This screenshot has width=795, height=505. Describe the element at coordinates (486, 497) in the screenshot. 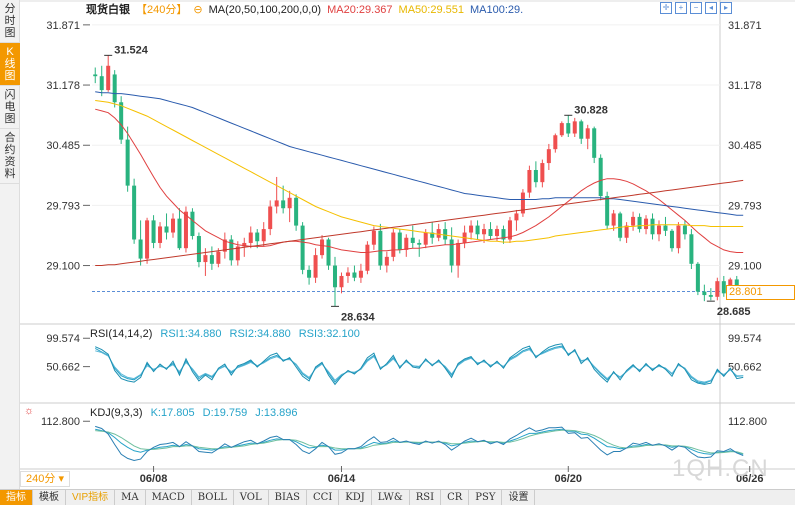

I see `indicator-tab-13: PSY` at that location.